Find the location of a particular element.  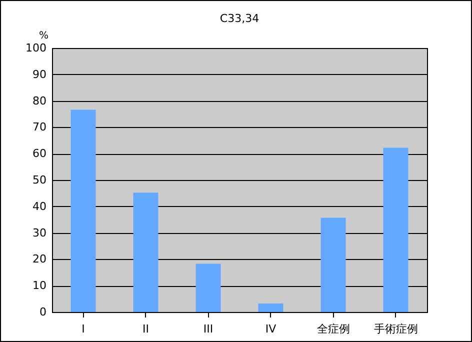

x-tick-label: IV is located at coordinates (271, 329).